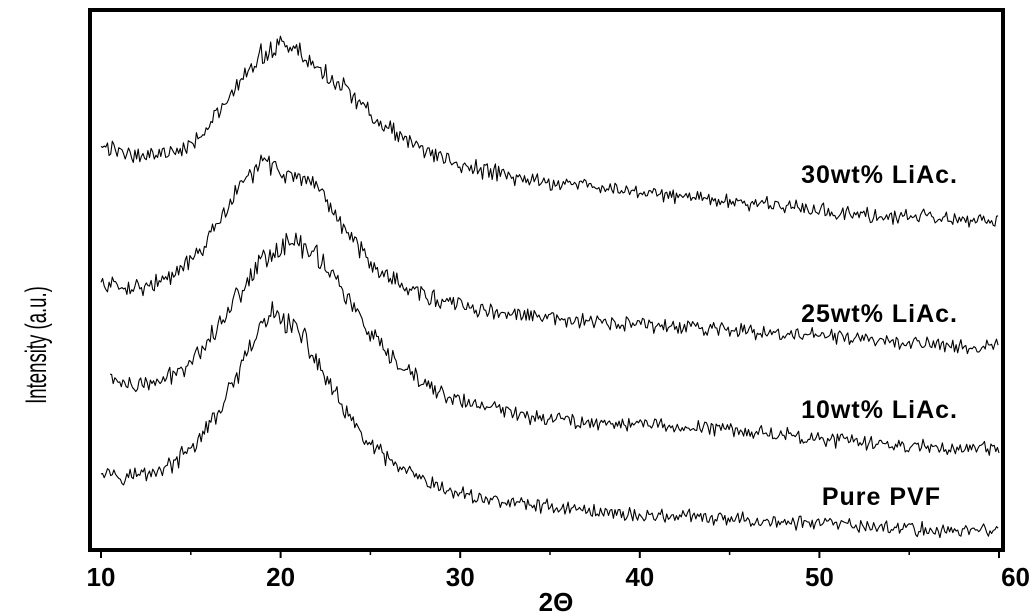 This screenshot has height=616, width=1032. Describe the element at coordinates (819, 577) in the screenshot. I see `x-tick-label: 50` at that location.